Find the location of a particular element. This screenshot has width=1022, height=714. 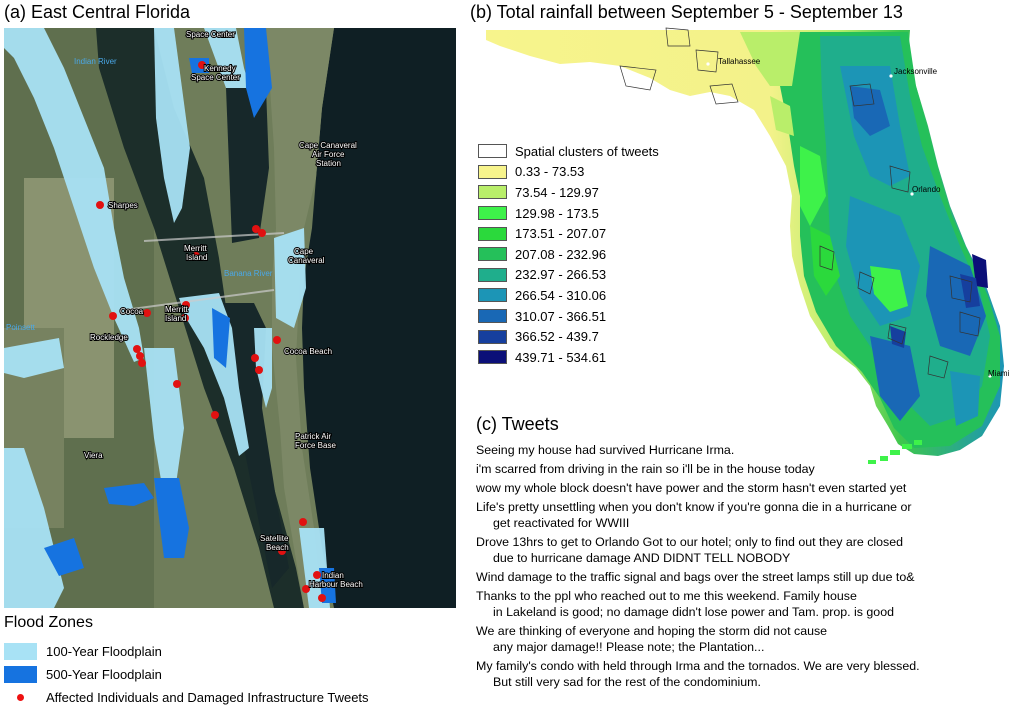

label-merritt-island-b1: Merritt is located at coordinates (176, 309).